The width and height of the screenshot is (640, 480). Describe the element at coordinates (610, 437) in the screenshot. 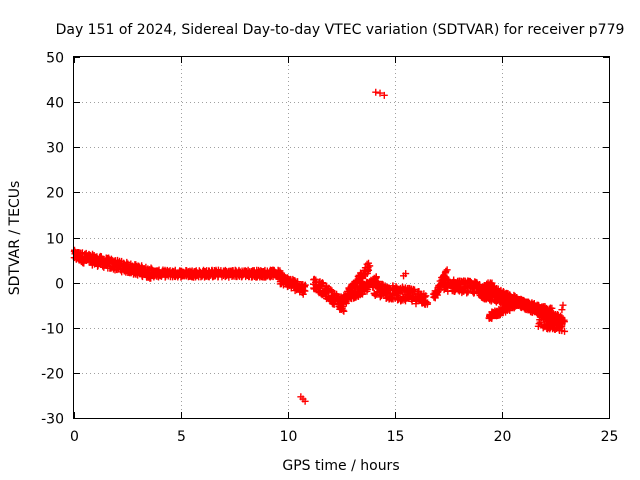

I see `x-tick-label: 25` at that location.